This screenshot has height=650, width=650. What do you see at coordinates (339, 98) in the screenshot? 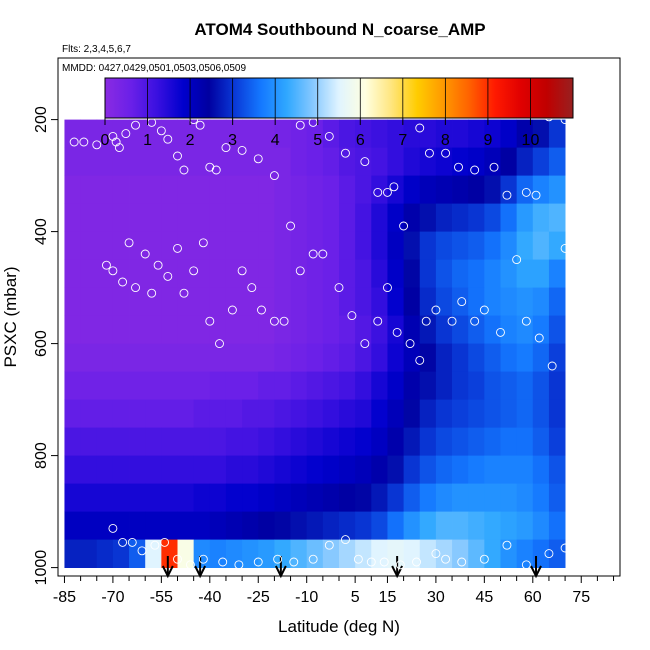
I see `colorbar` at bounding box center [339, 98].